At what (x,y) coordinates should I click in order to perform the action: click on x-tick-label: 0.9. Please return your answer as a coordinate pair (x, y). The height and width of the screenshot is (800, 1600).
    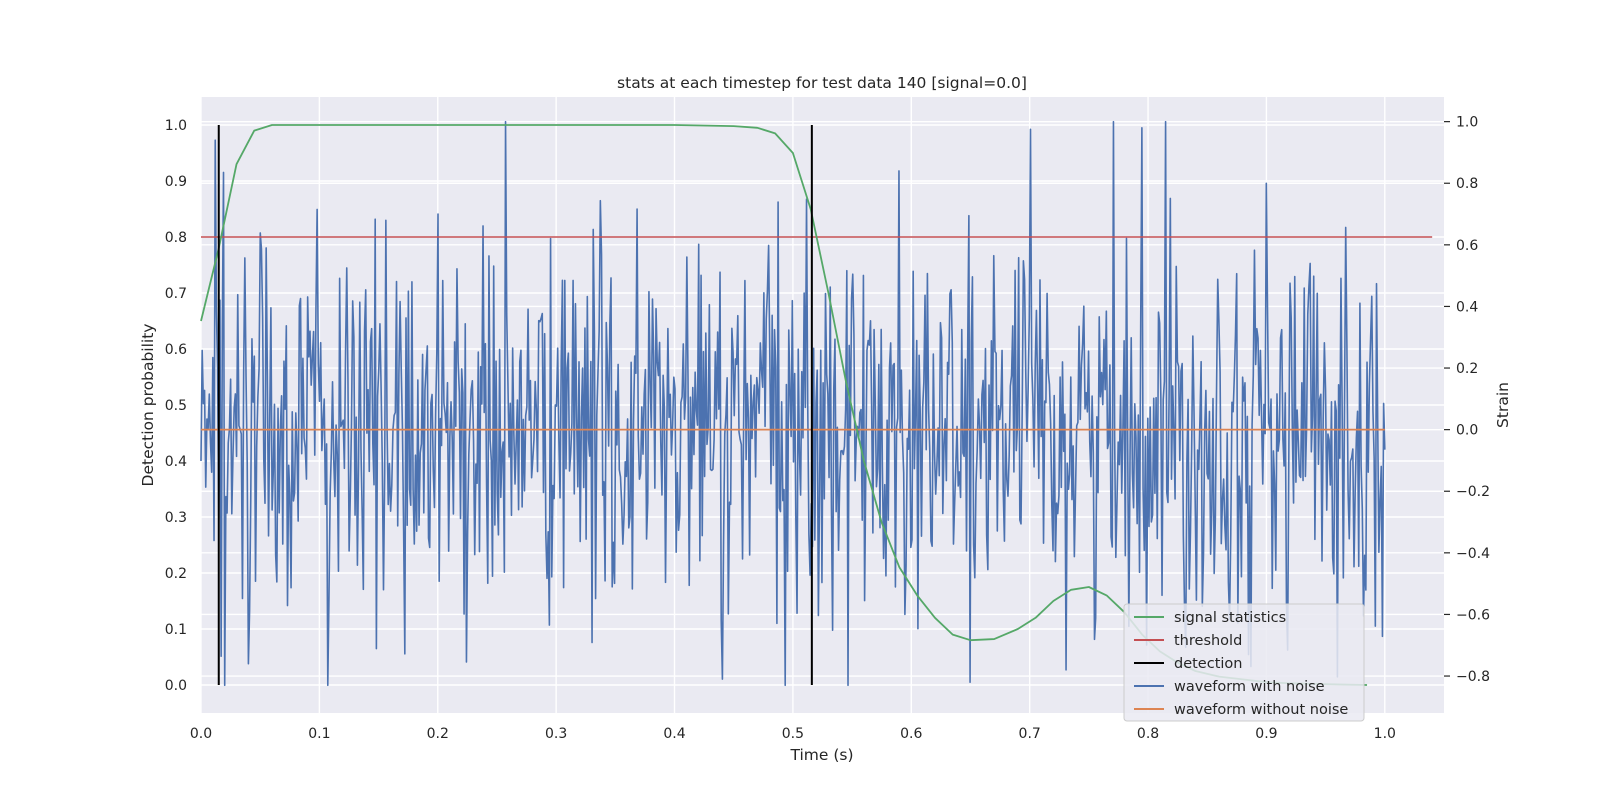
    Looking at the image, I should click on (1266, 734).